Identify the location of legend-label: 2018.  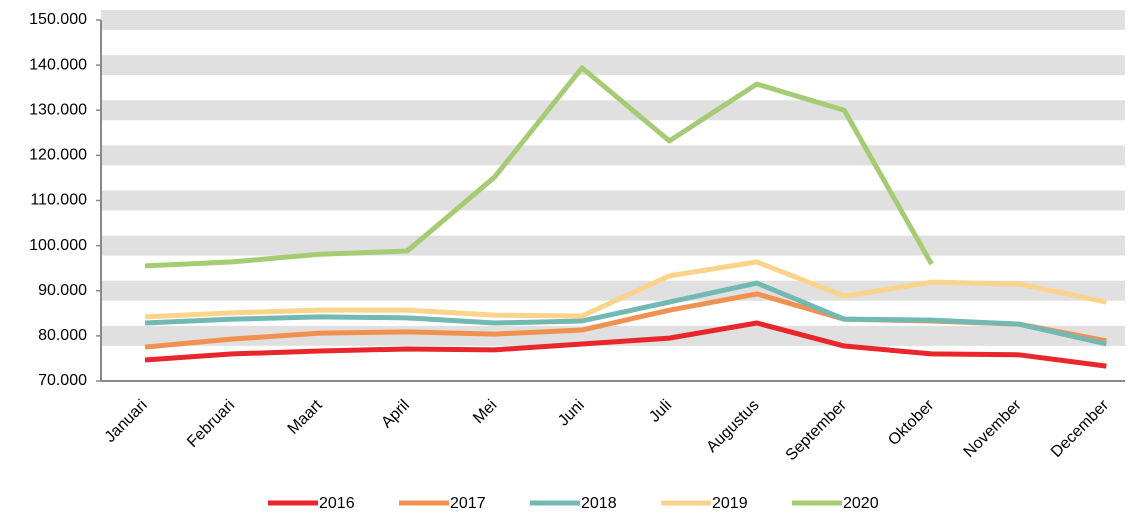
(599, 503).